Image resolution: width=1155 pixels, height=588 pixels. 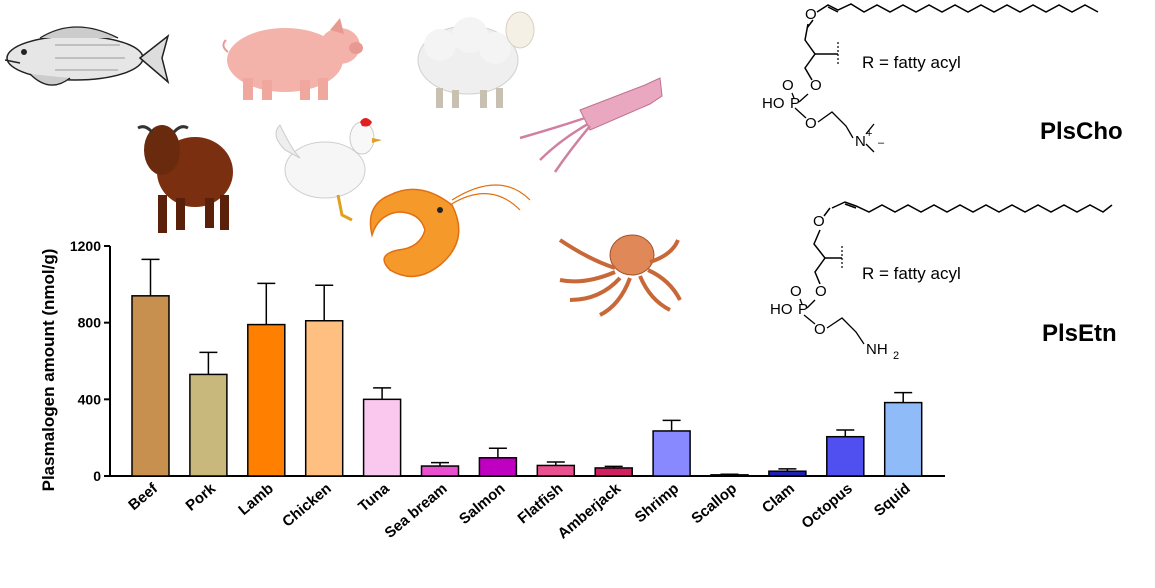 What do you see at coordinates (845, 433) in the screenshot?
I see `error-bar-octopus` at bounding box center [845, 433].